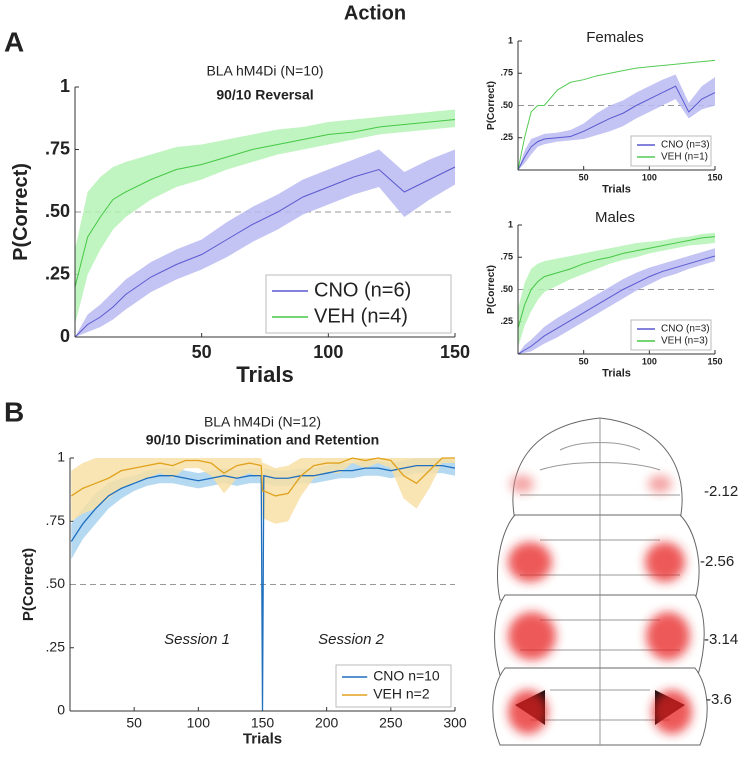 The width and height of the screenshot is (750, 766). I want to click on annotation: Session 1, so click(197, 639).